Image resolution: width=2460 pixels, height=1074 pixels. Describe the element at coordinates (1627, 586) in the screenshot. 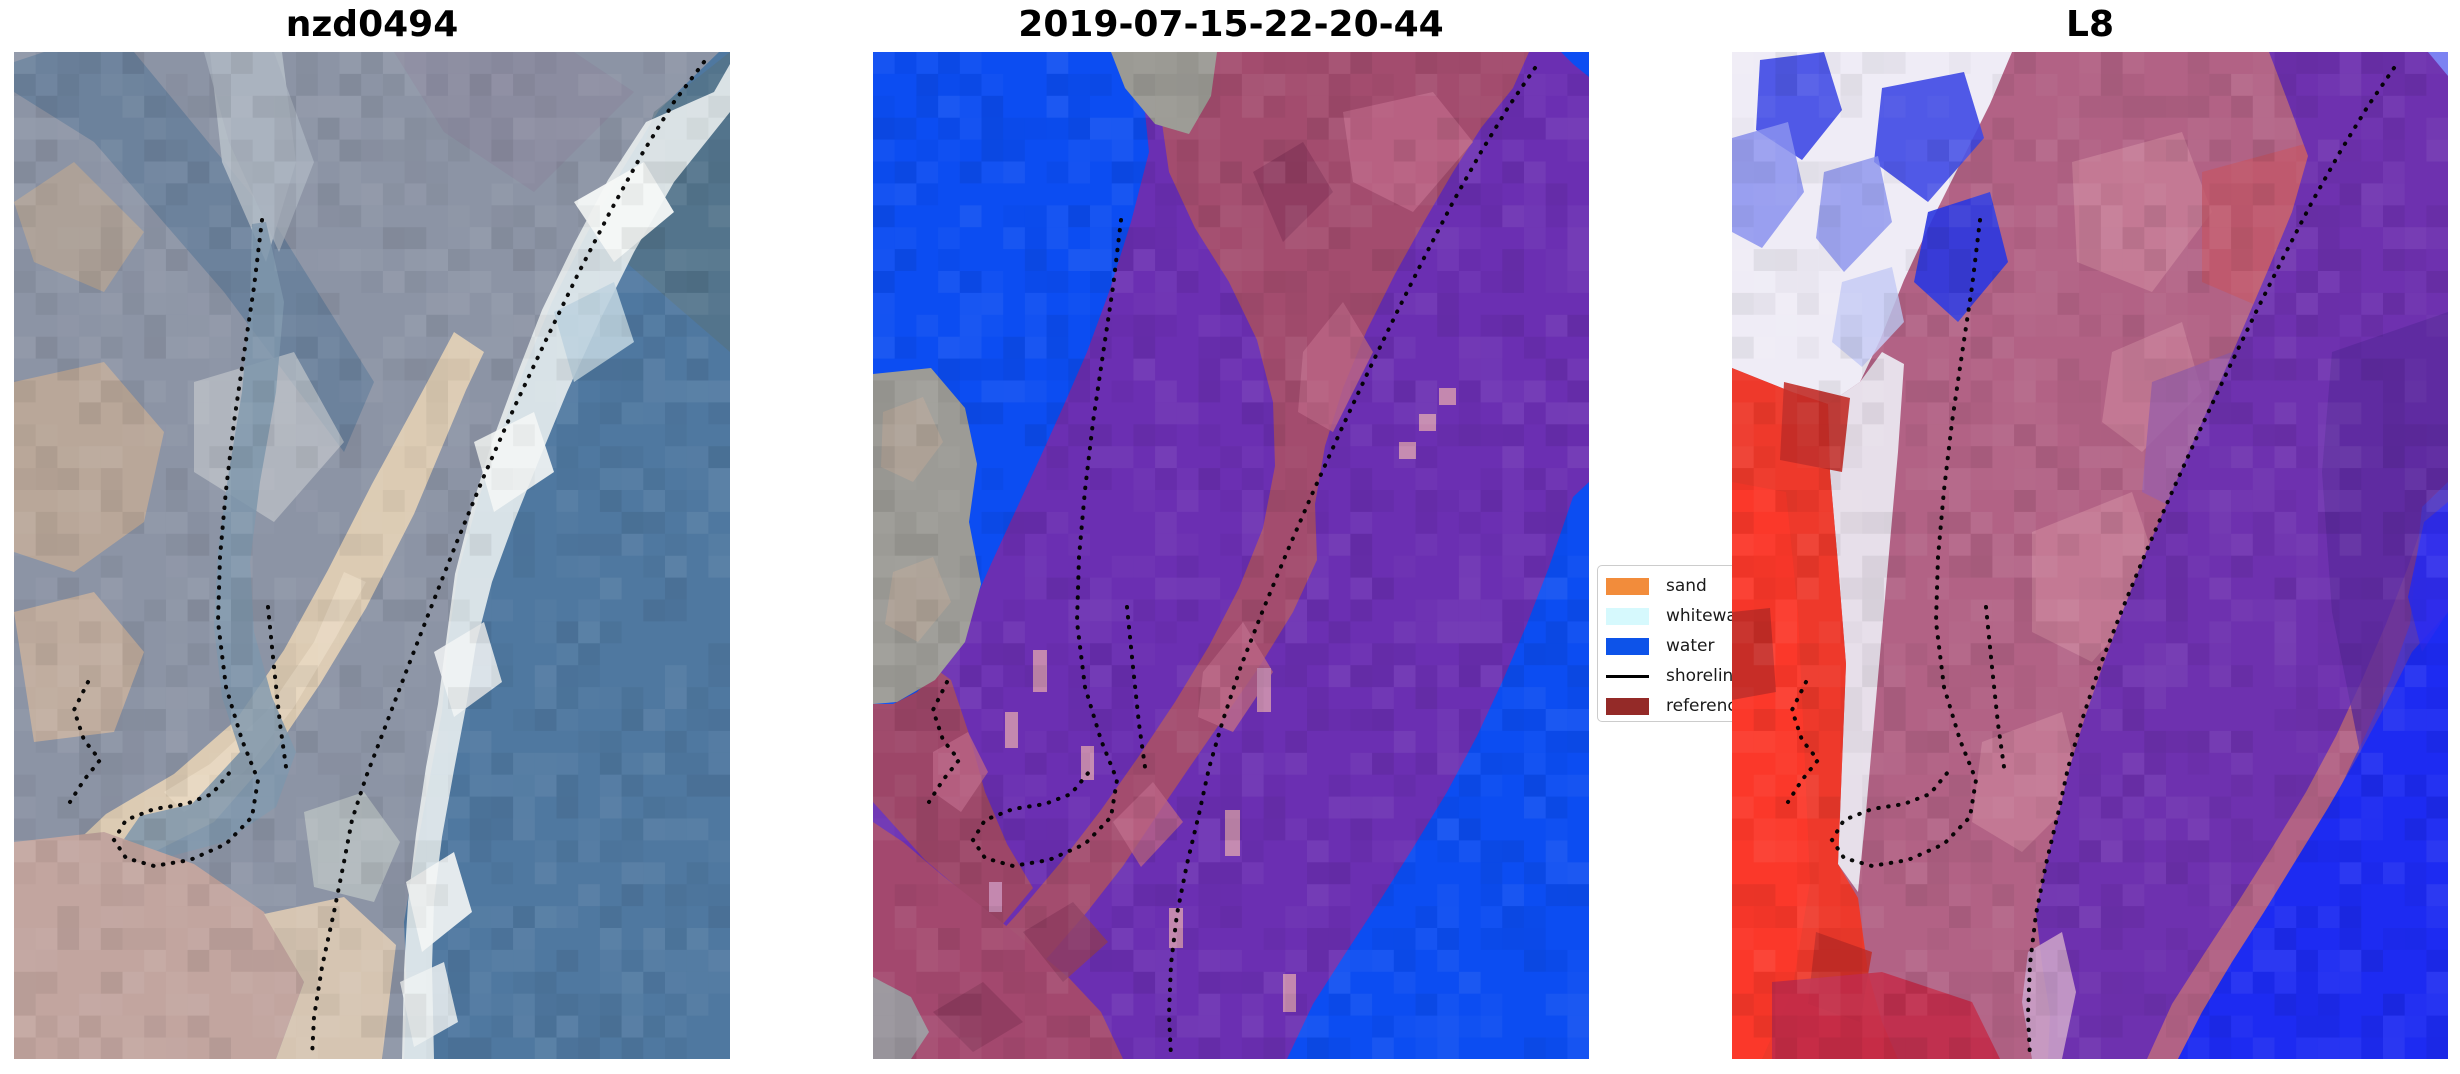

I see `sand-swatch` at that location.